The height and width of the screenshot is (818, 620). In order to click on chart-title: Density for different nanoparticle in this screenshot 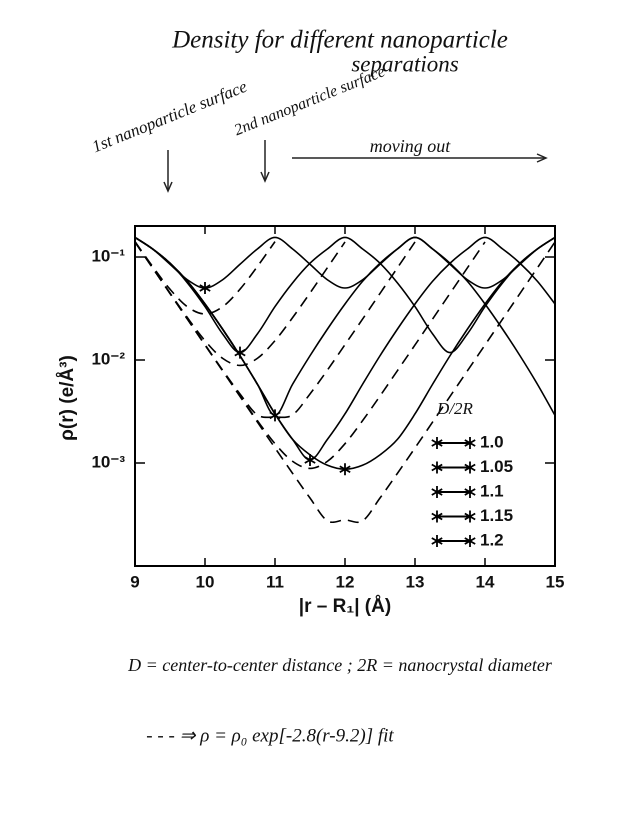, I will do `click(339, 40)`.